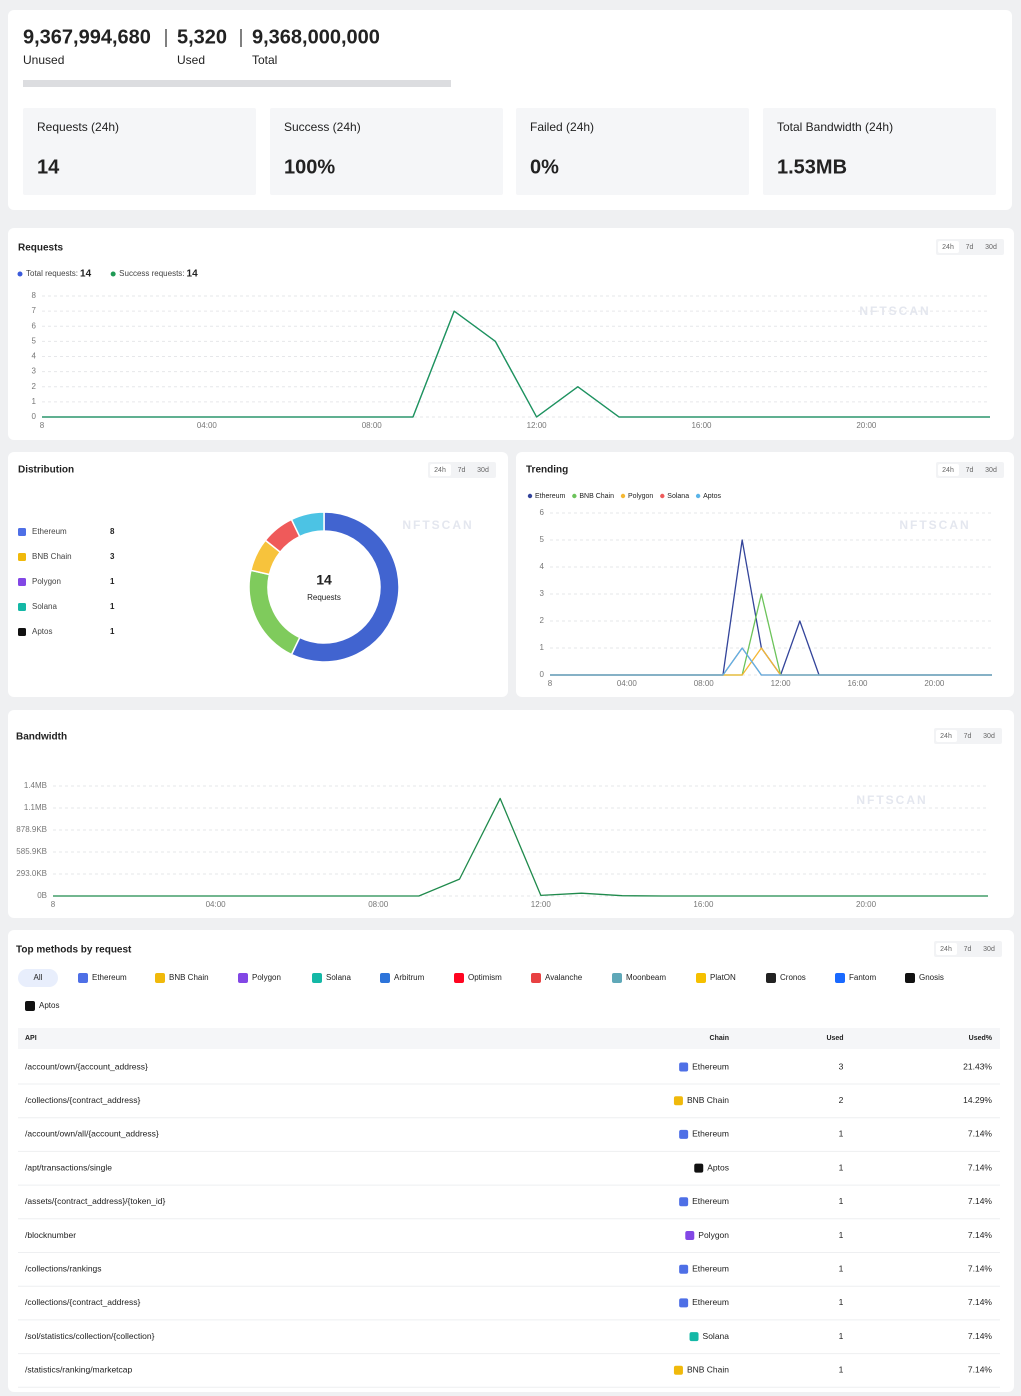  I want to click on panel-title: Trending, so click(547, 470).